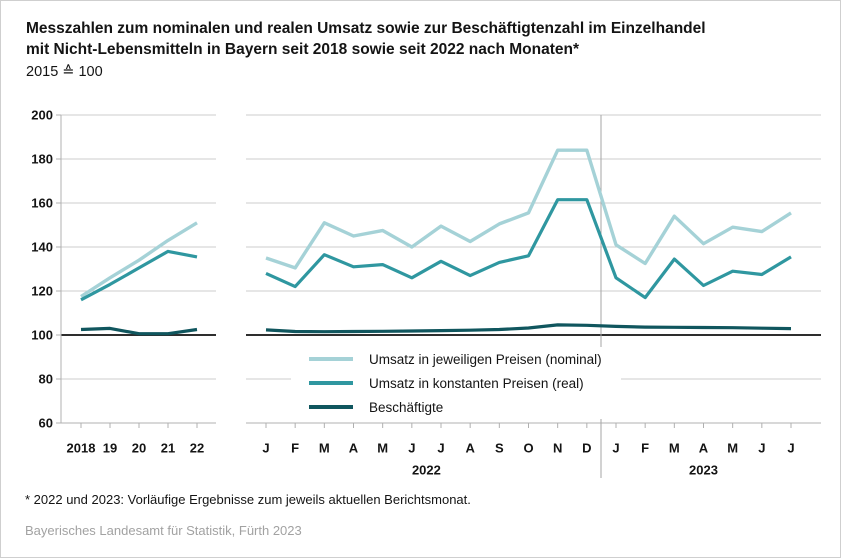 The image size is (841, 558). Describe the element at coordinates (528, 448) in the screenshot. I see `month-tick-label: O` at that location.